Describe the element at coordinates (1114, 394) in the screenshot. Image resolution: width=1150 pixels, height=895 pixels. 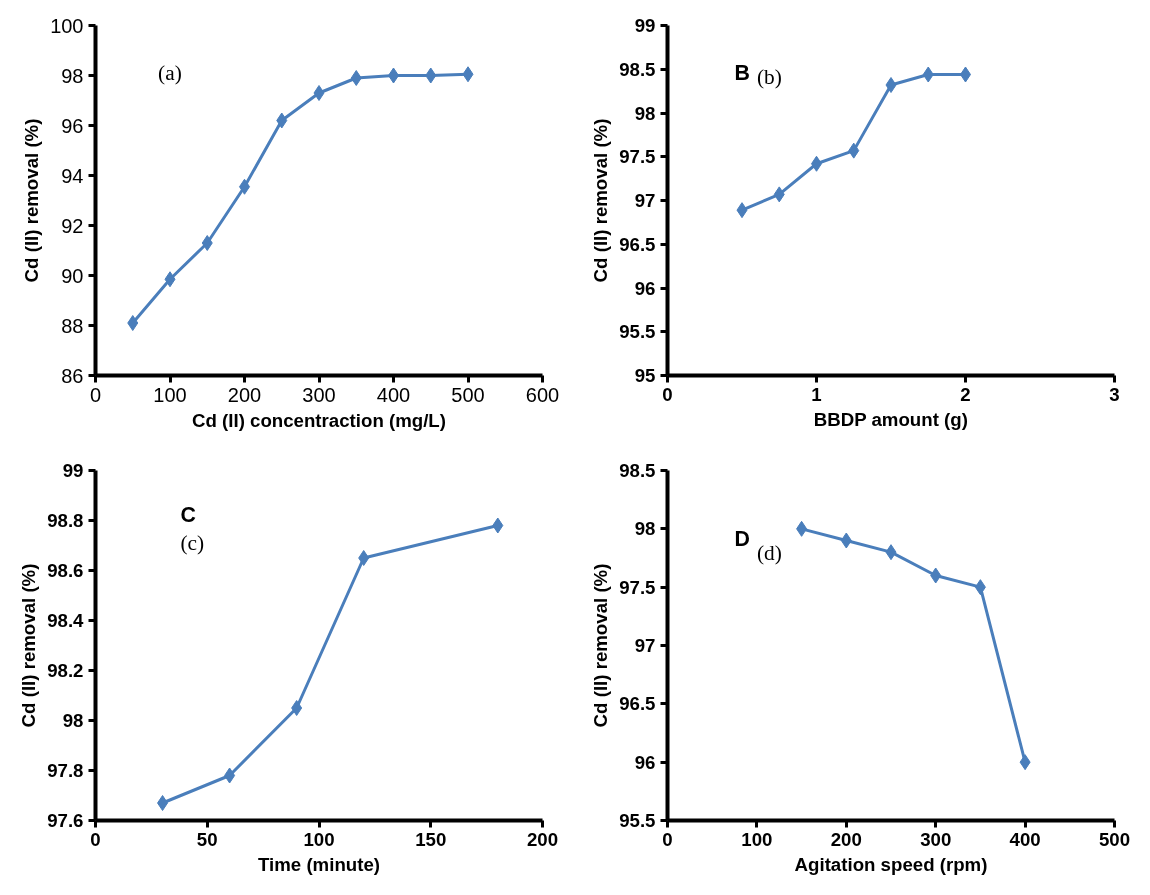
I see `x-tick-label: 3` at that location.